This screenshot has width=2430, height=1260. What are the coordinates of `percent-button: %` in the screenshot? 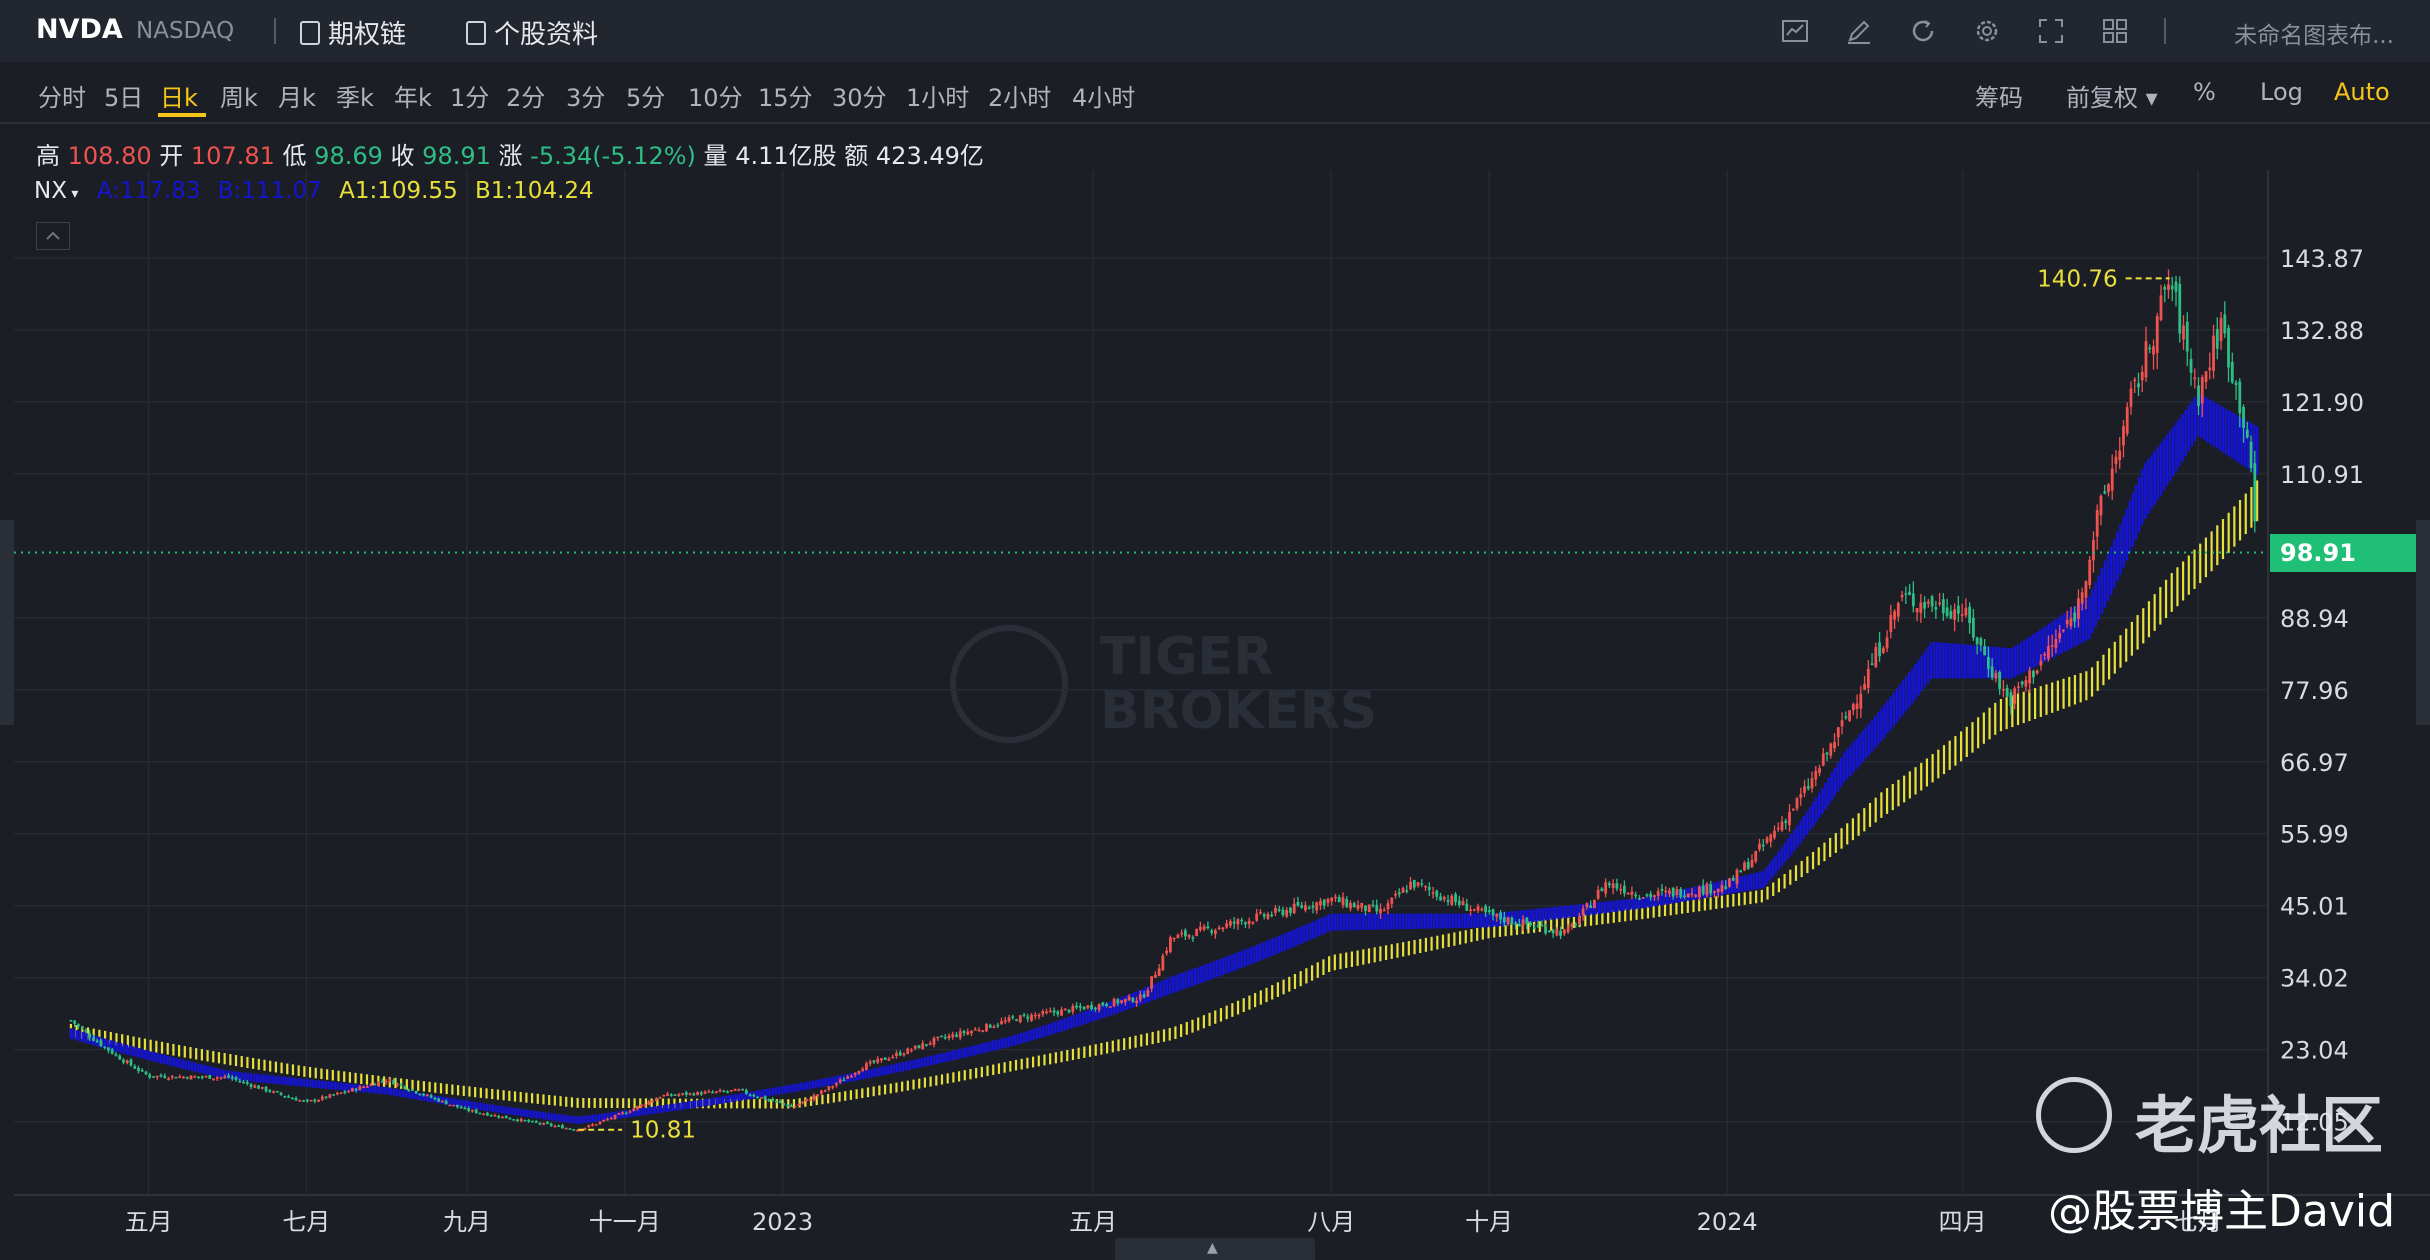 It's located at (2204, 92).